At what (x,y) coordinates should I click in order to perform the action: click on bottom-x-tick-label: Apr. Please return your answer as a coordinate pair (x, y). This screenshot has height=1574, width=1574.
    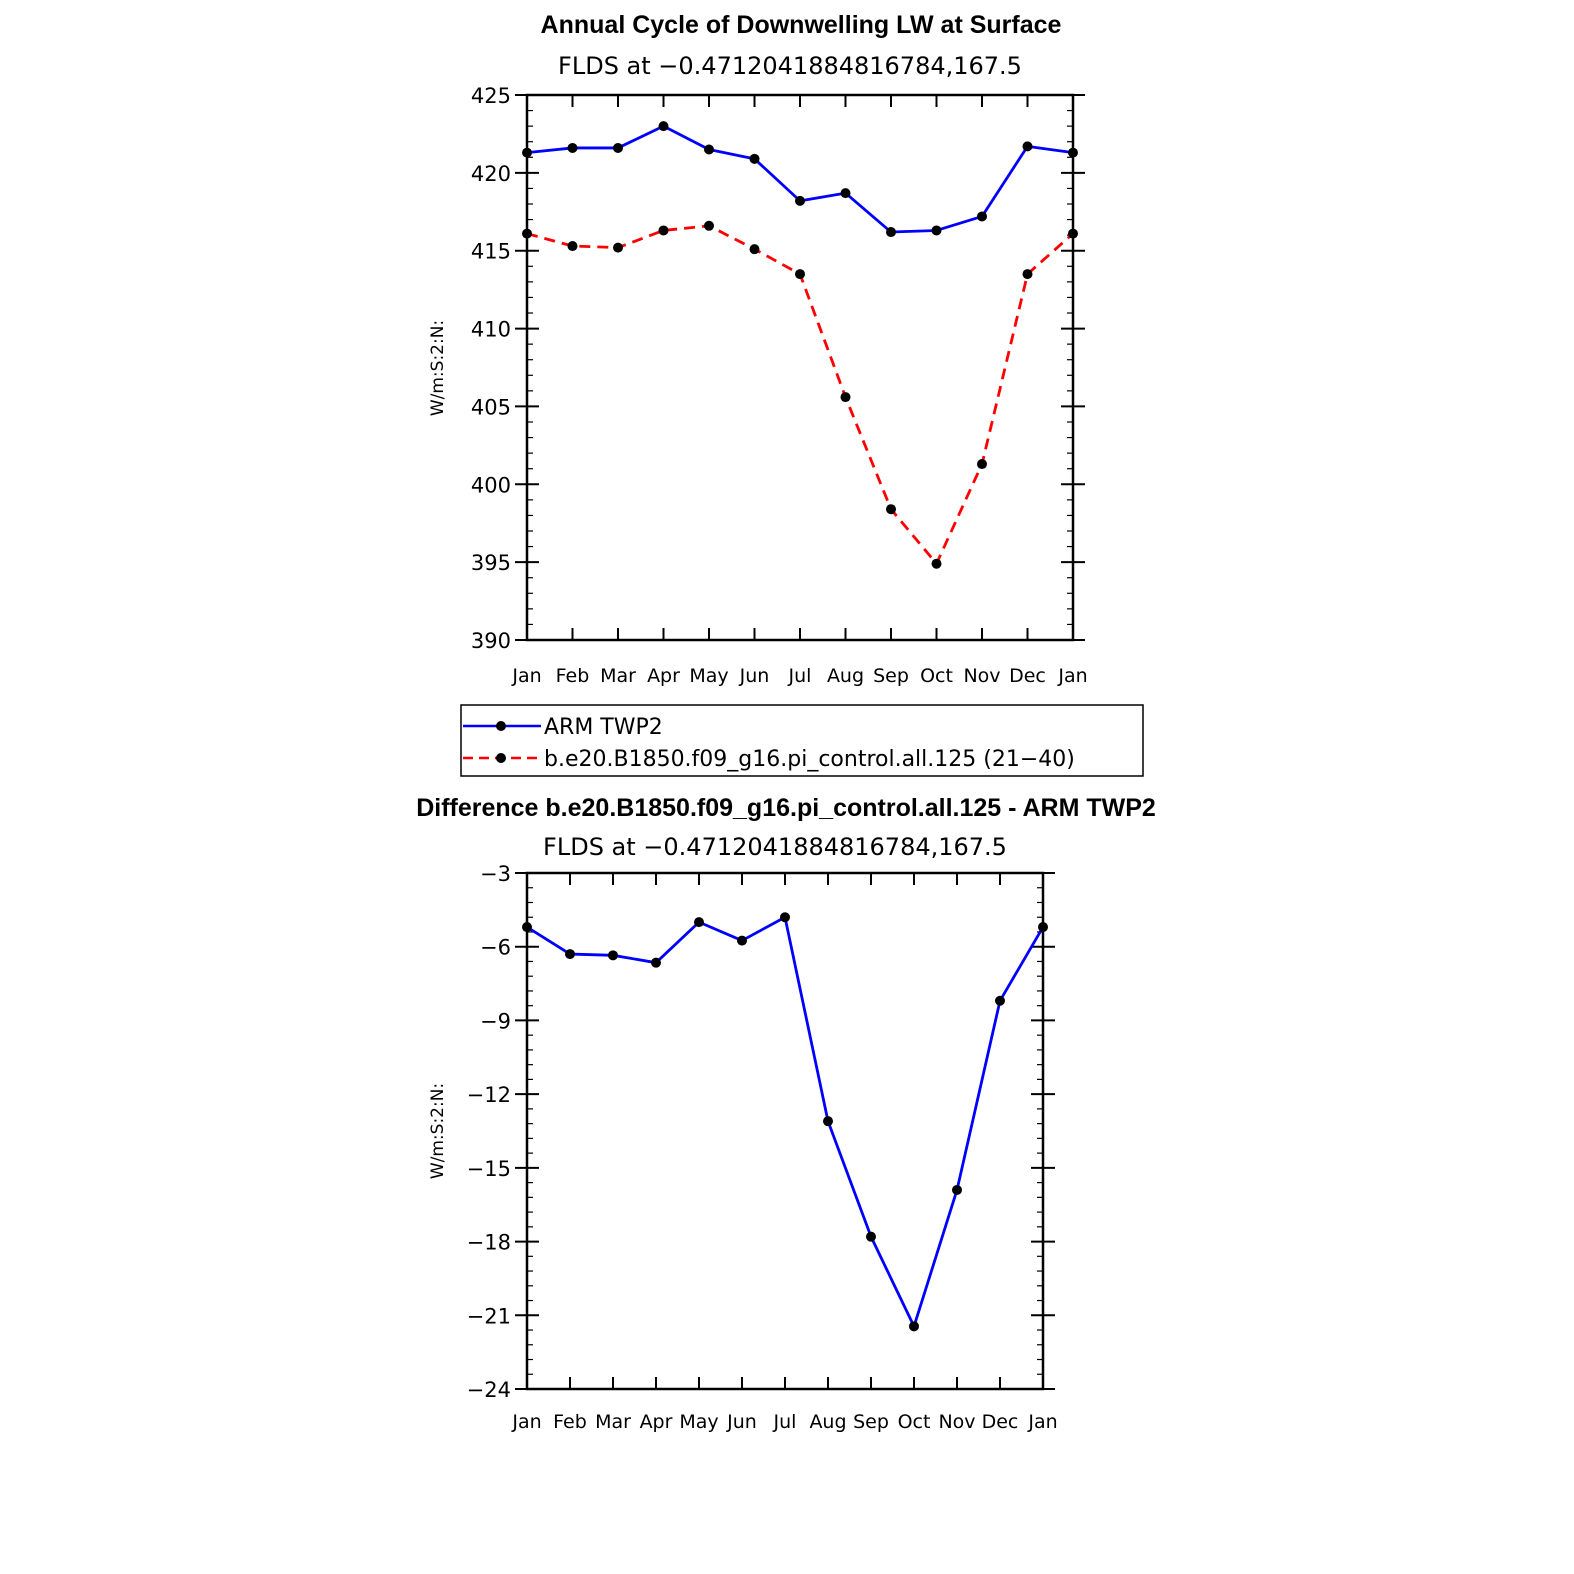
    Looking at the image, I should click on (656, 1422).